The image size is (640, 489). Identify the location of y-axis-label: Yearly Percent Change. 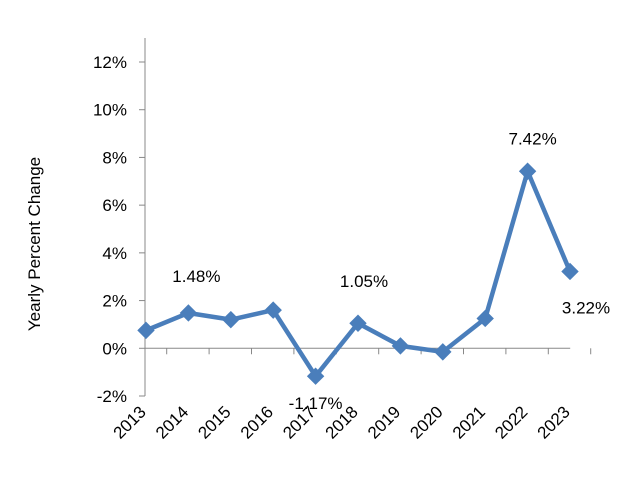
(34, 244).